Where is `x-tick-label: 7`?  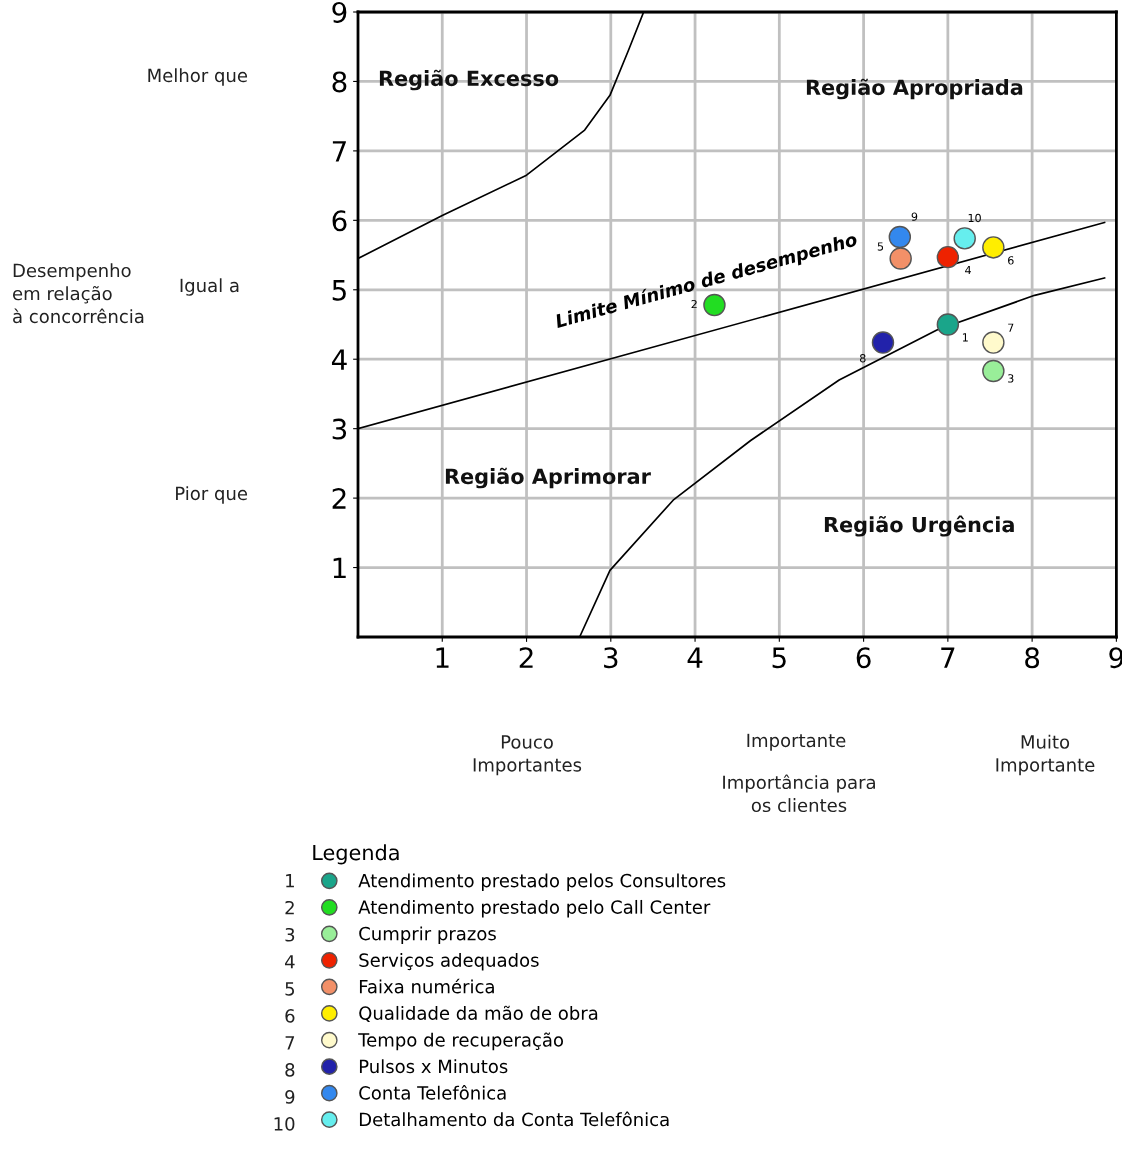 x-tick-label: 7 is located at coordinates (948, 657).